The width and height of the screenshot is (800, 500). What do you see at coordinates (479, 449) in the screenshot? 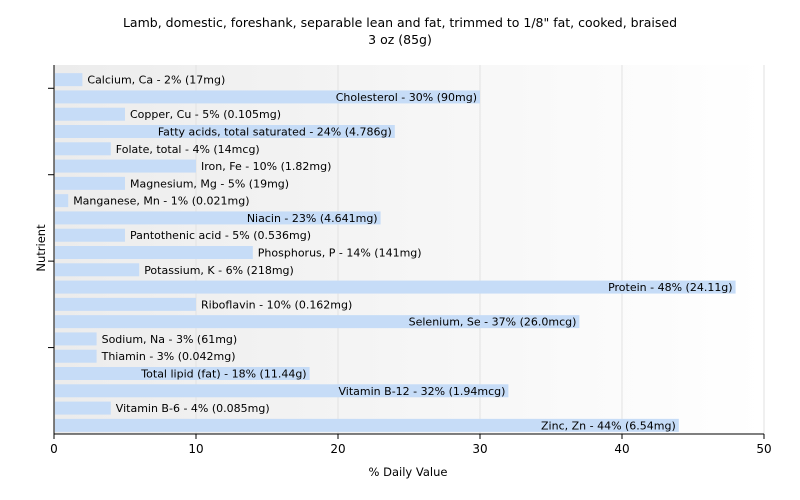
I see `x-tick-label: 30` at bounding box center [479, 449].